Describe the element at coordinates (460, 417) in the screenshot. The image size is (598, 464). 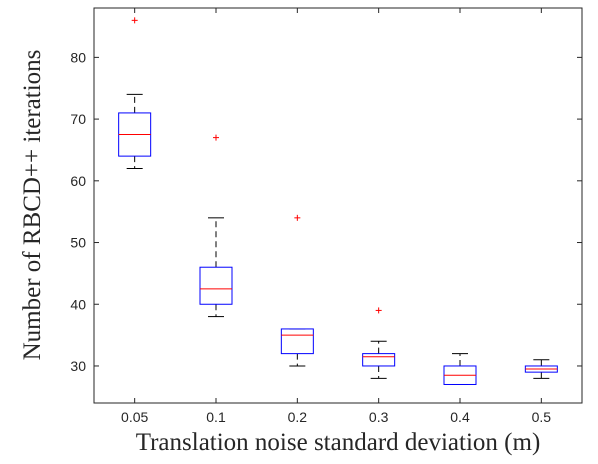
I see `x-tick-label: 0.4` at that location.